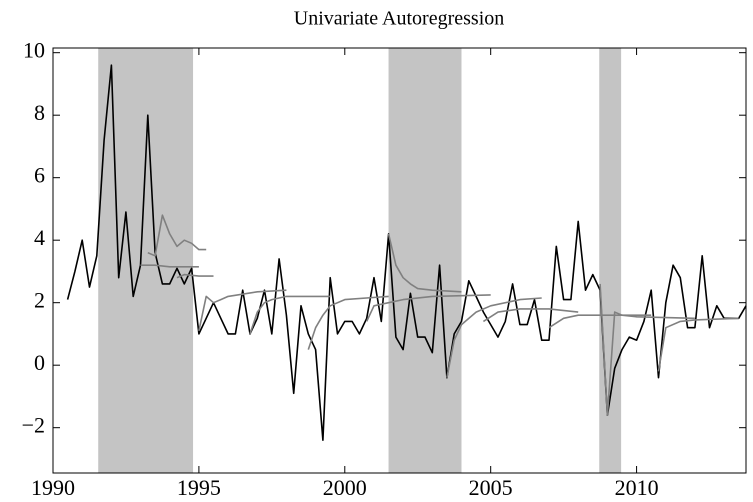 Image resolution: width=753 pixels, height=502 pixels. Describe the element at coordinates (39, 300) in the screenshot. I see `y-tick-label: 2` at that location.